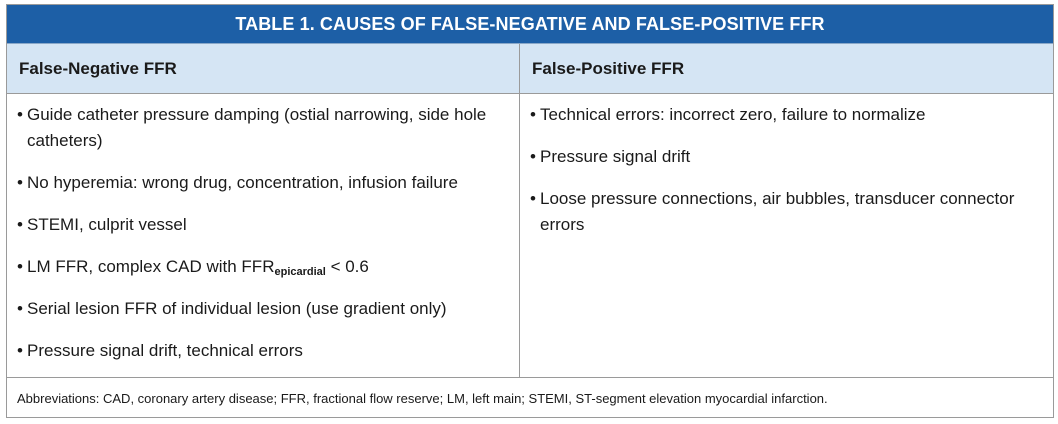  What do you see at coordinates (165, 350) in the screenshot?
I see `list-item-text: Pressure signal drift, technical errors` at bounding box center [165, 350].